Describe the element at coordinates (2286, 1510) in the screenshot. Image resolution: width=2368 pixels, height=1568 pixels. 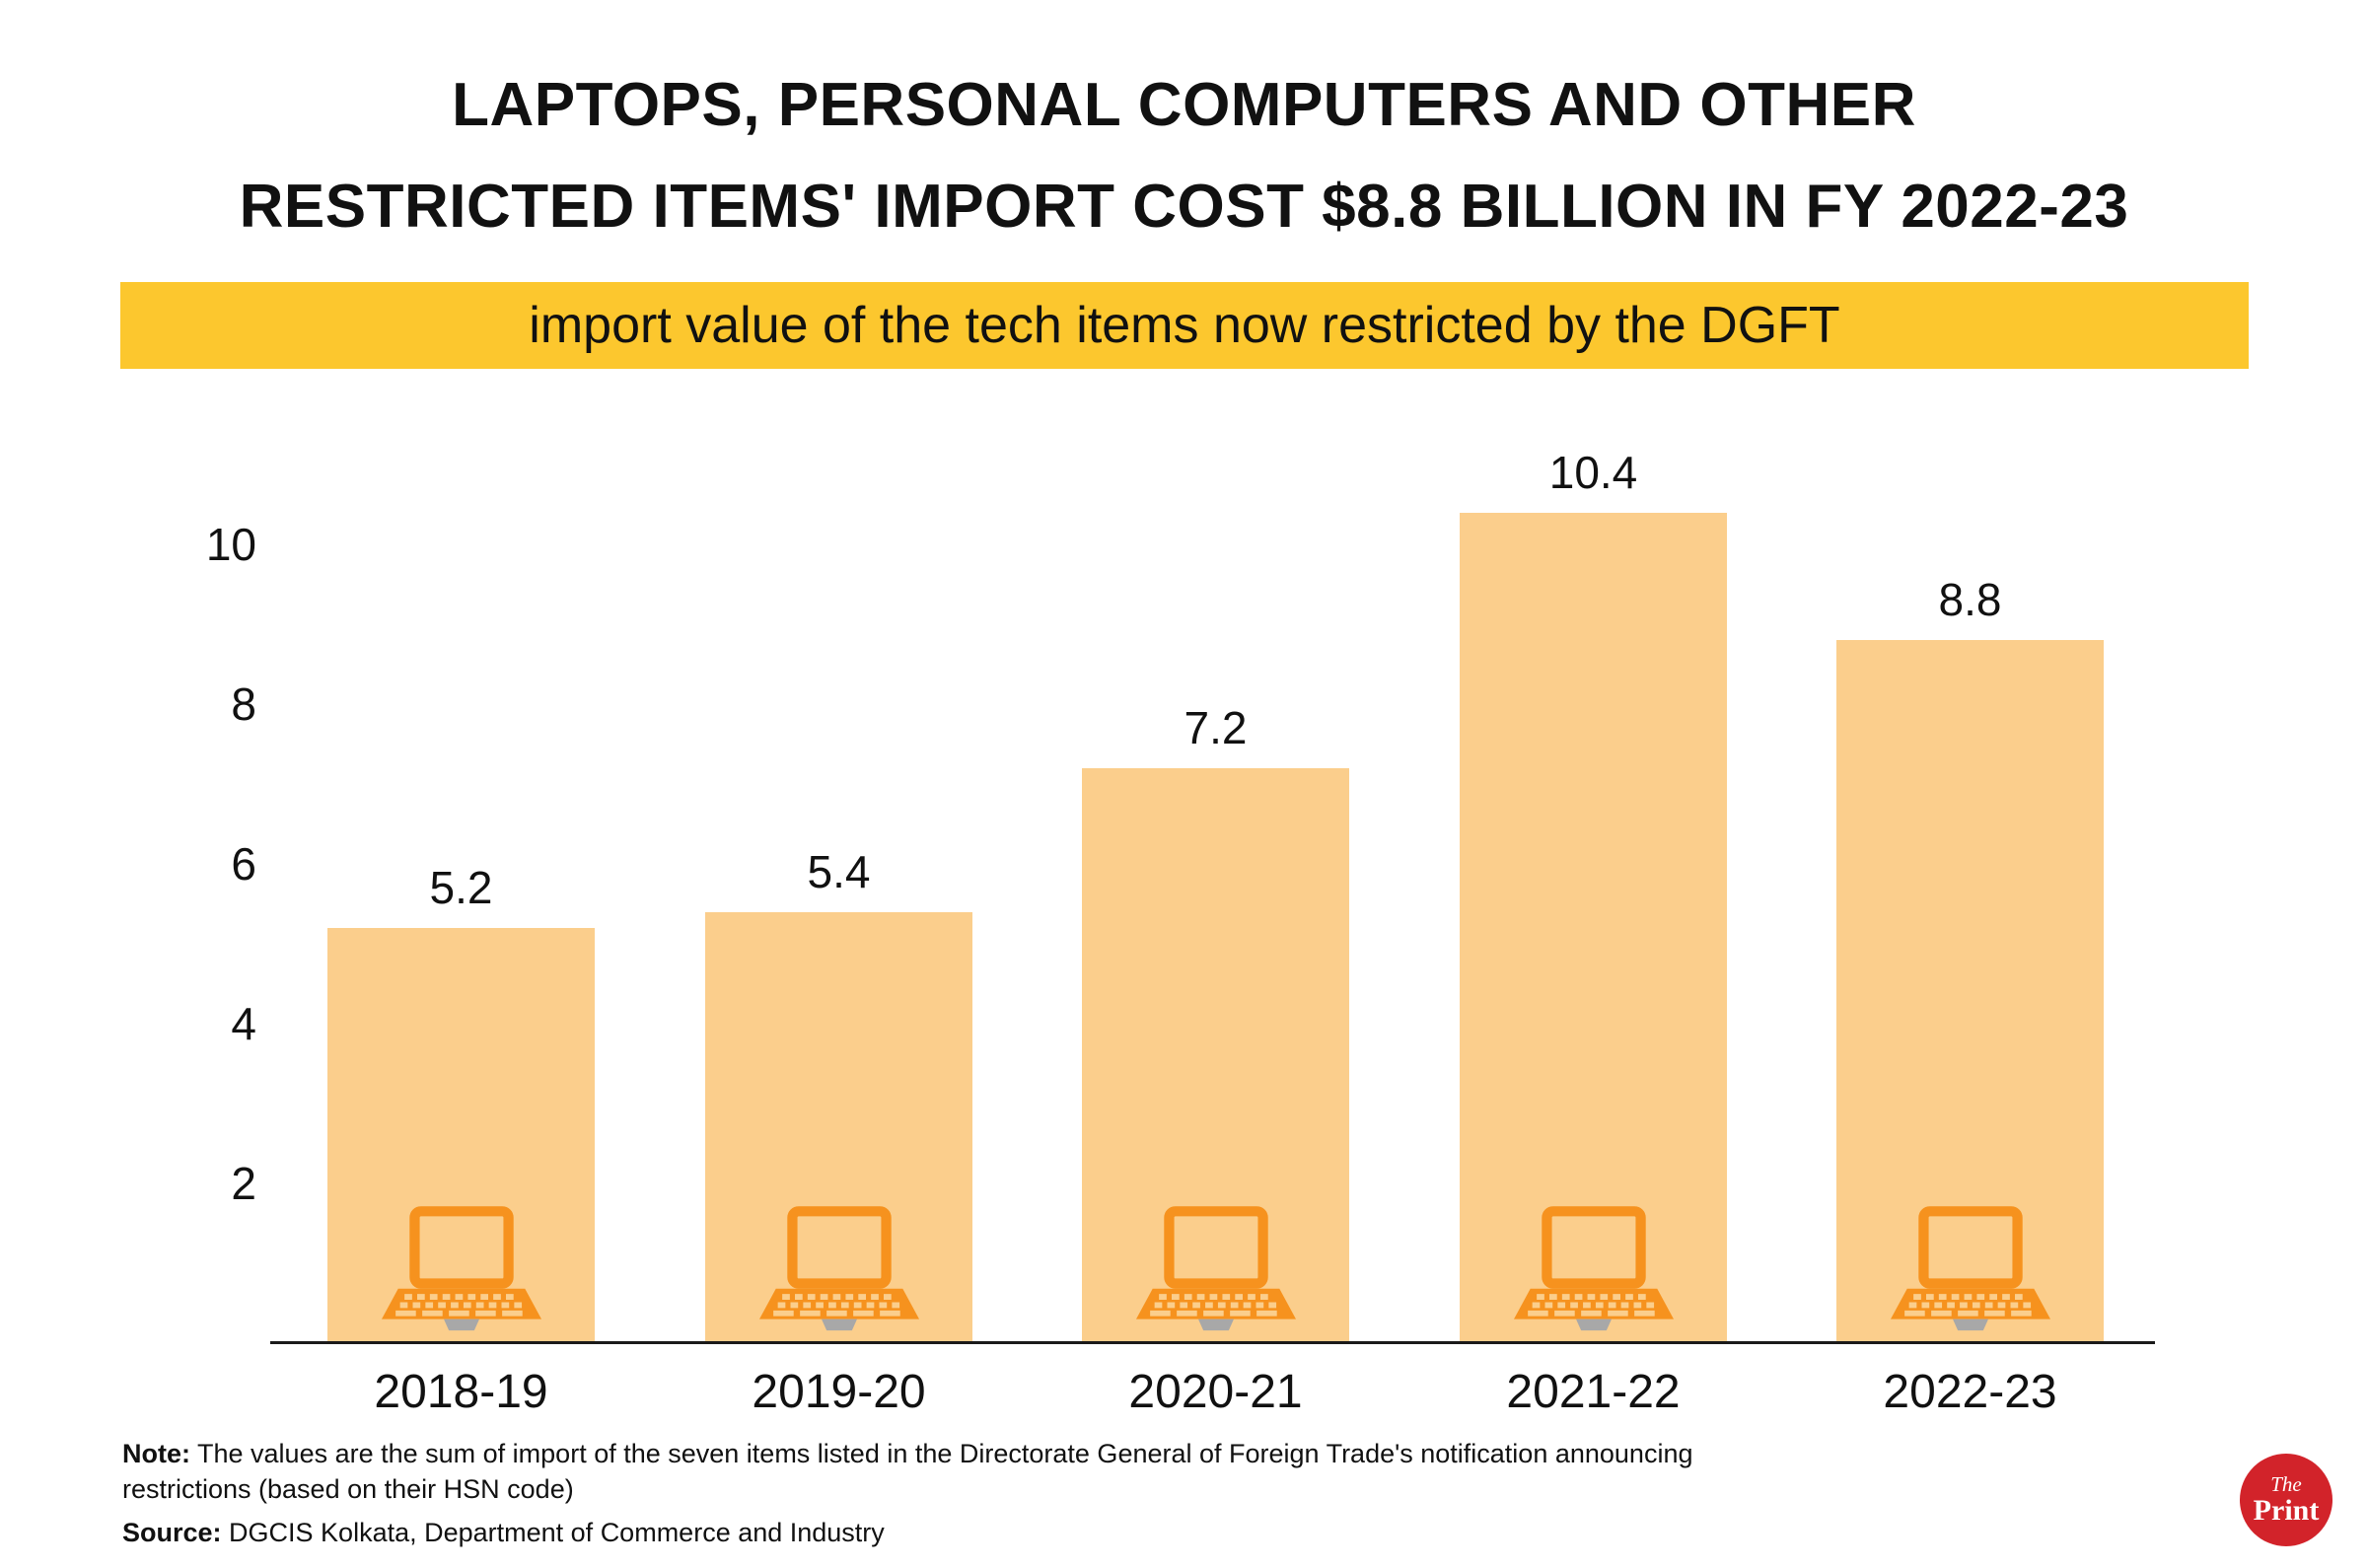
I see `logo-line2: Print` at that location.